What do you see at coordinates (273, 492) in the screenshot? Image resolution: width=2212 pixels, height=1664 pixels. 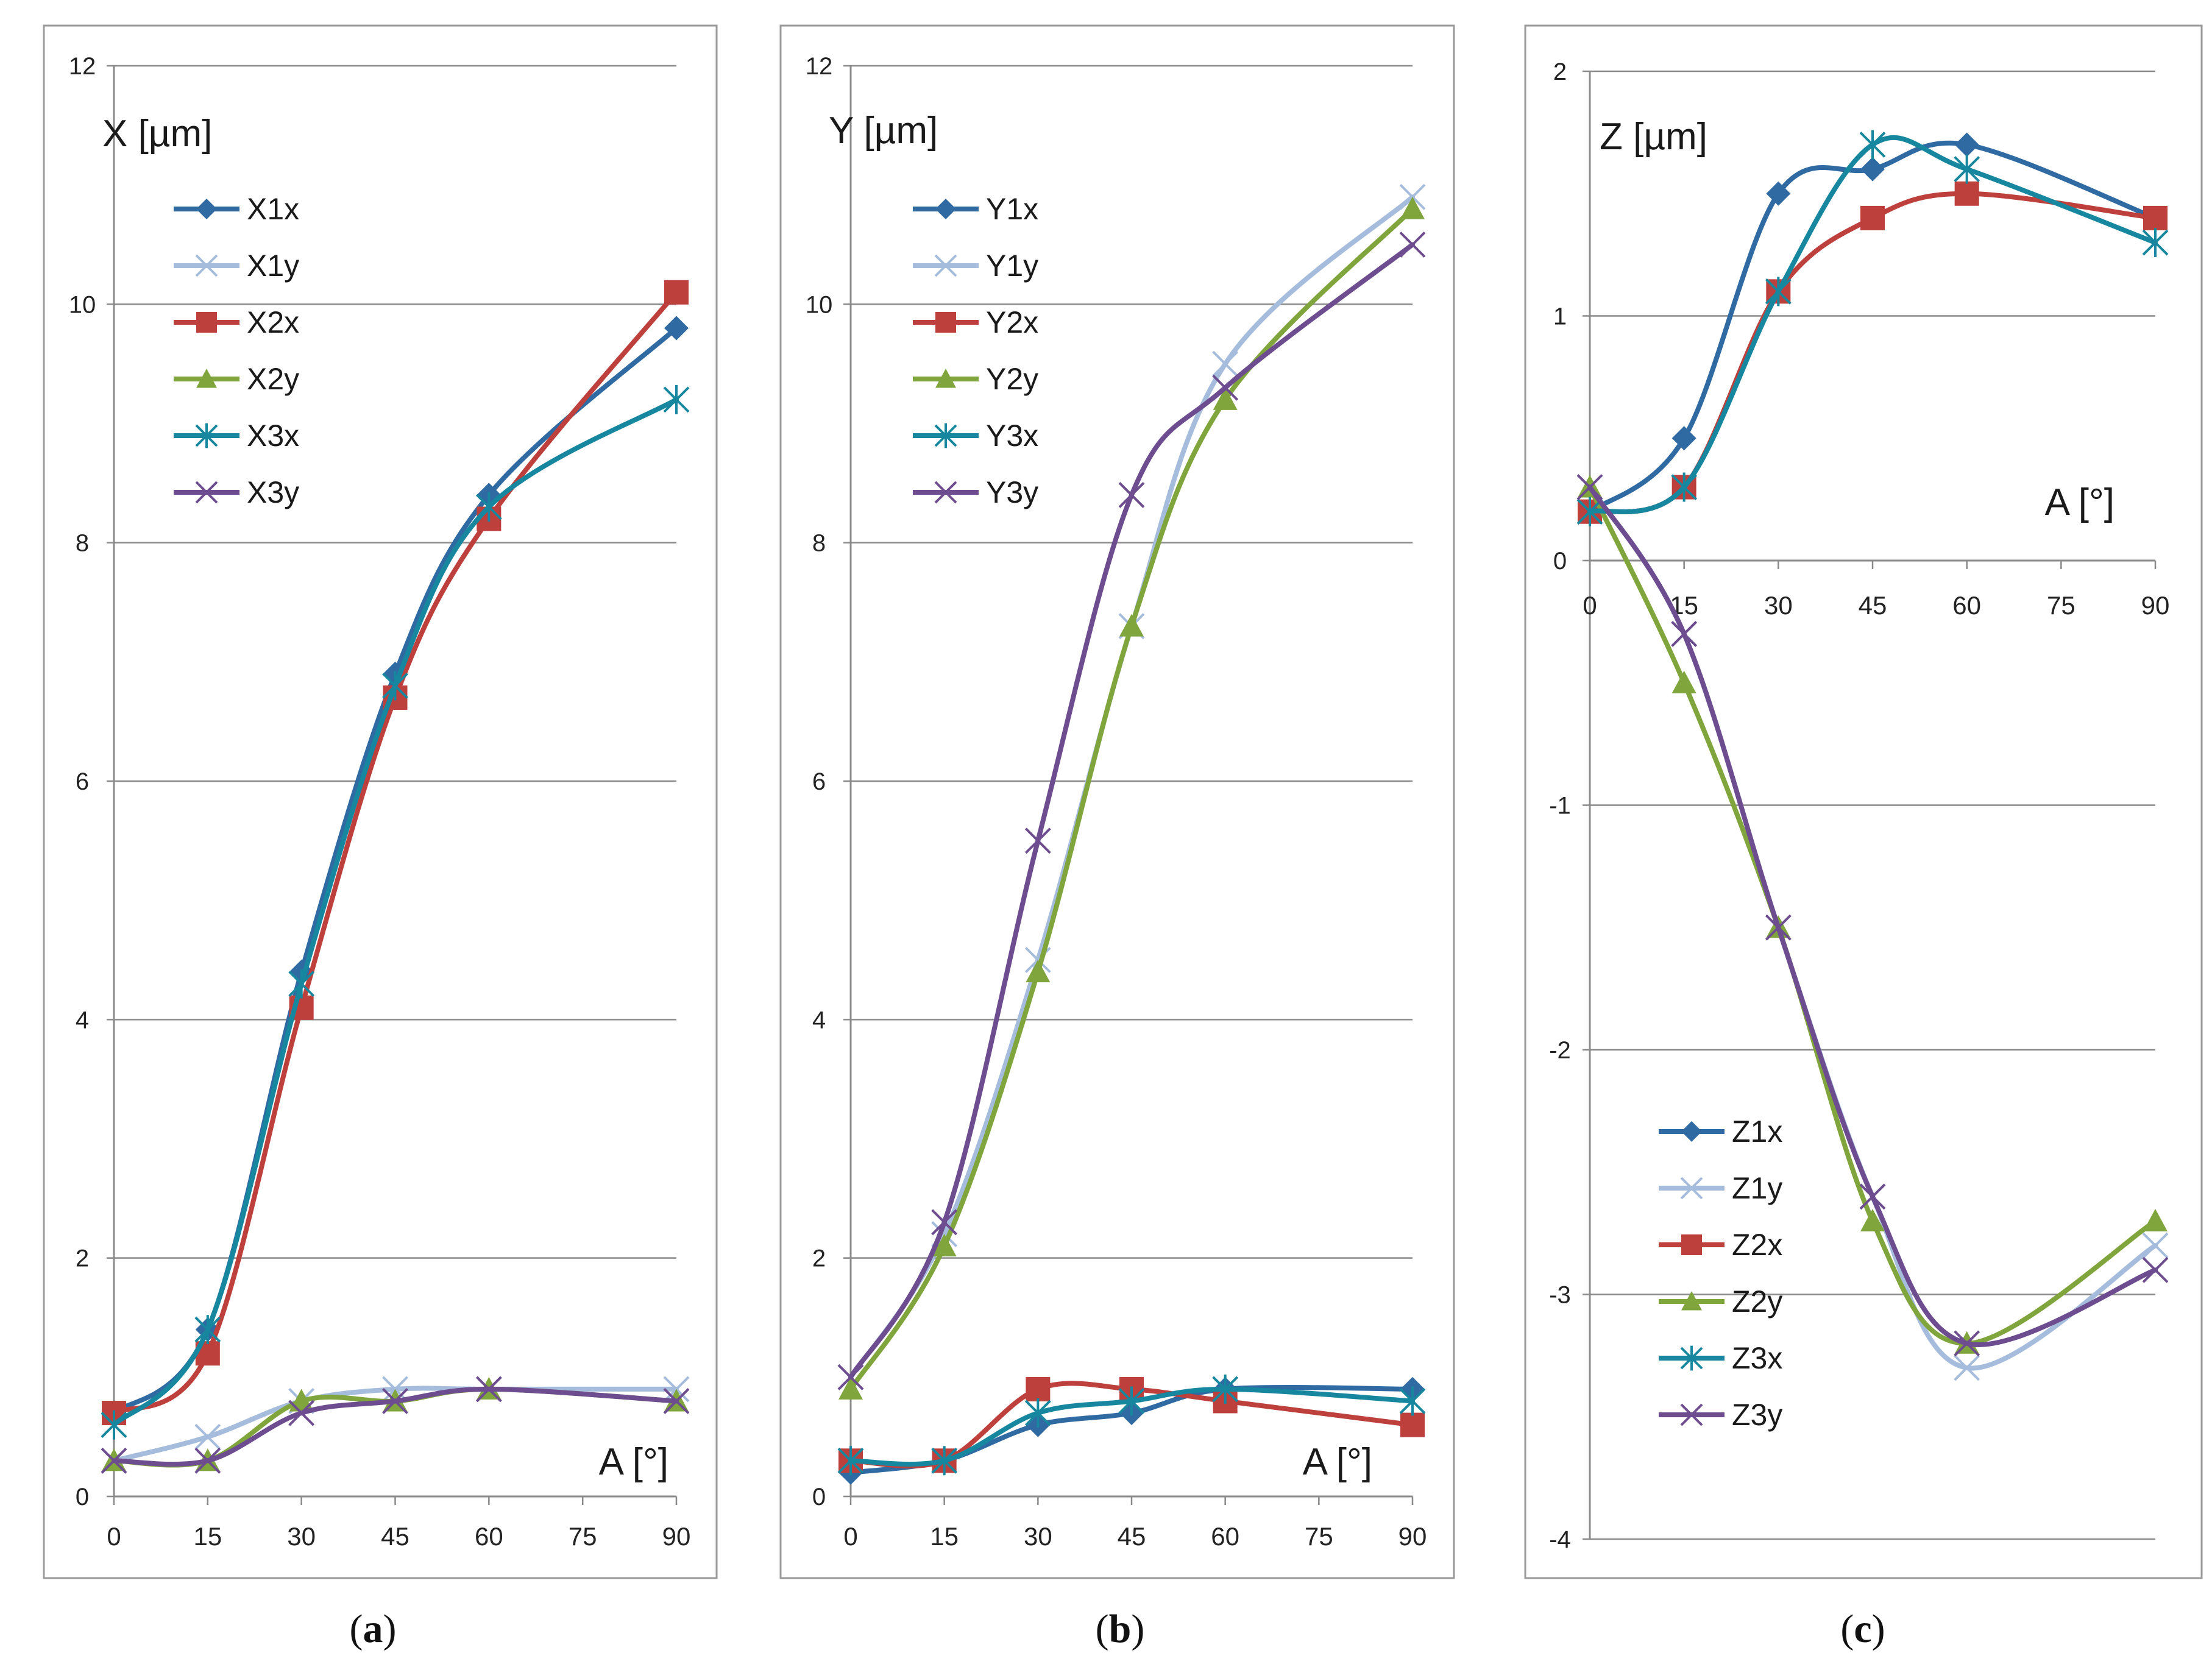 I see `legend-label: X3y` at bounding box center [273, 492].